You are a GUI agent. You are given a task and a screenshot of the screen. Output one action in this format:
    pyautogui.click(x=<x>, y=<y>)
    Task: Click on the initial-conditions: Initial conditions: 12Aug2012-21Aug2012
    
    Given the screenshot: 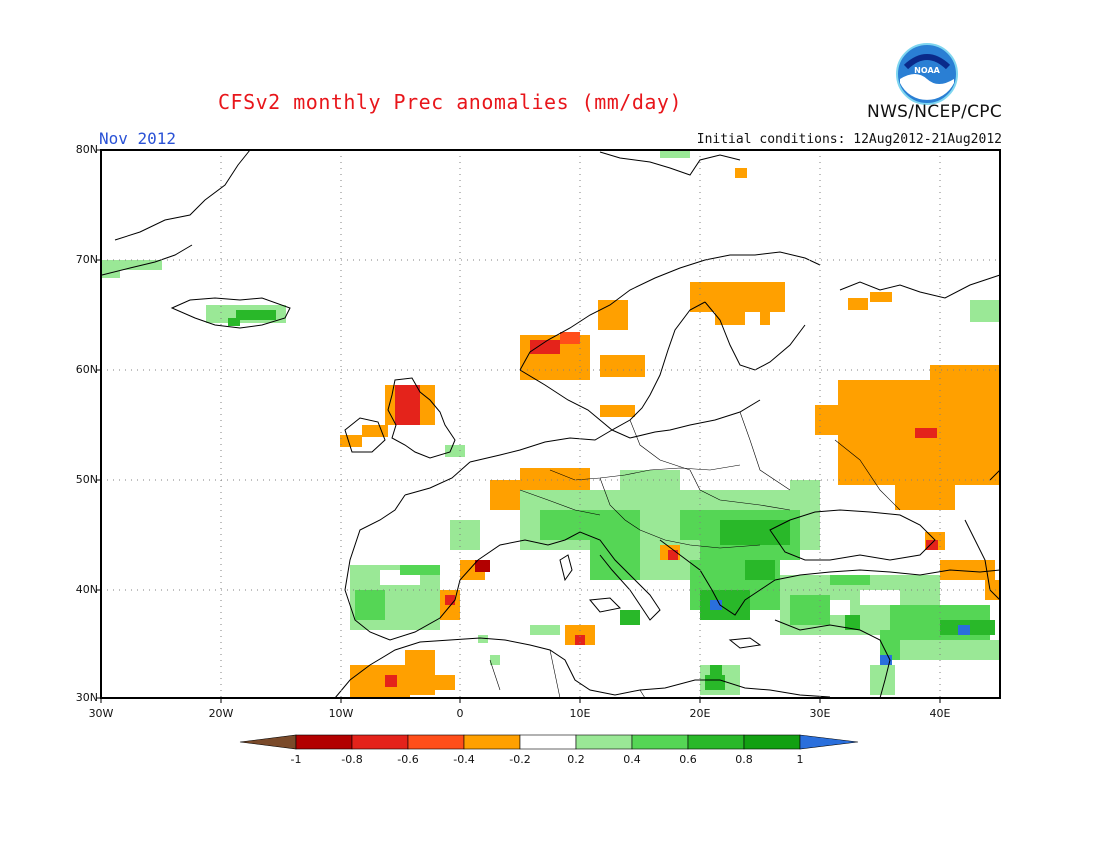 What is the action you would take?
    pyautogui.click(x=849, y=139)
    